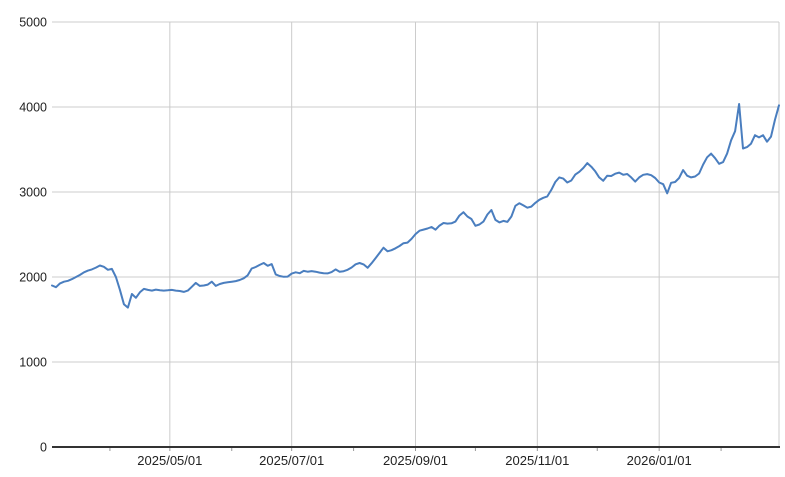 The height and width of the screenshot is (477, 785). I want to click on x-axis-tick-label: 2025/11/01, so click(537, 460).